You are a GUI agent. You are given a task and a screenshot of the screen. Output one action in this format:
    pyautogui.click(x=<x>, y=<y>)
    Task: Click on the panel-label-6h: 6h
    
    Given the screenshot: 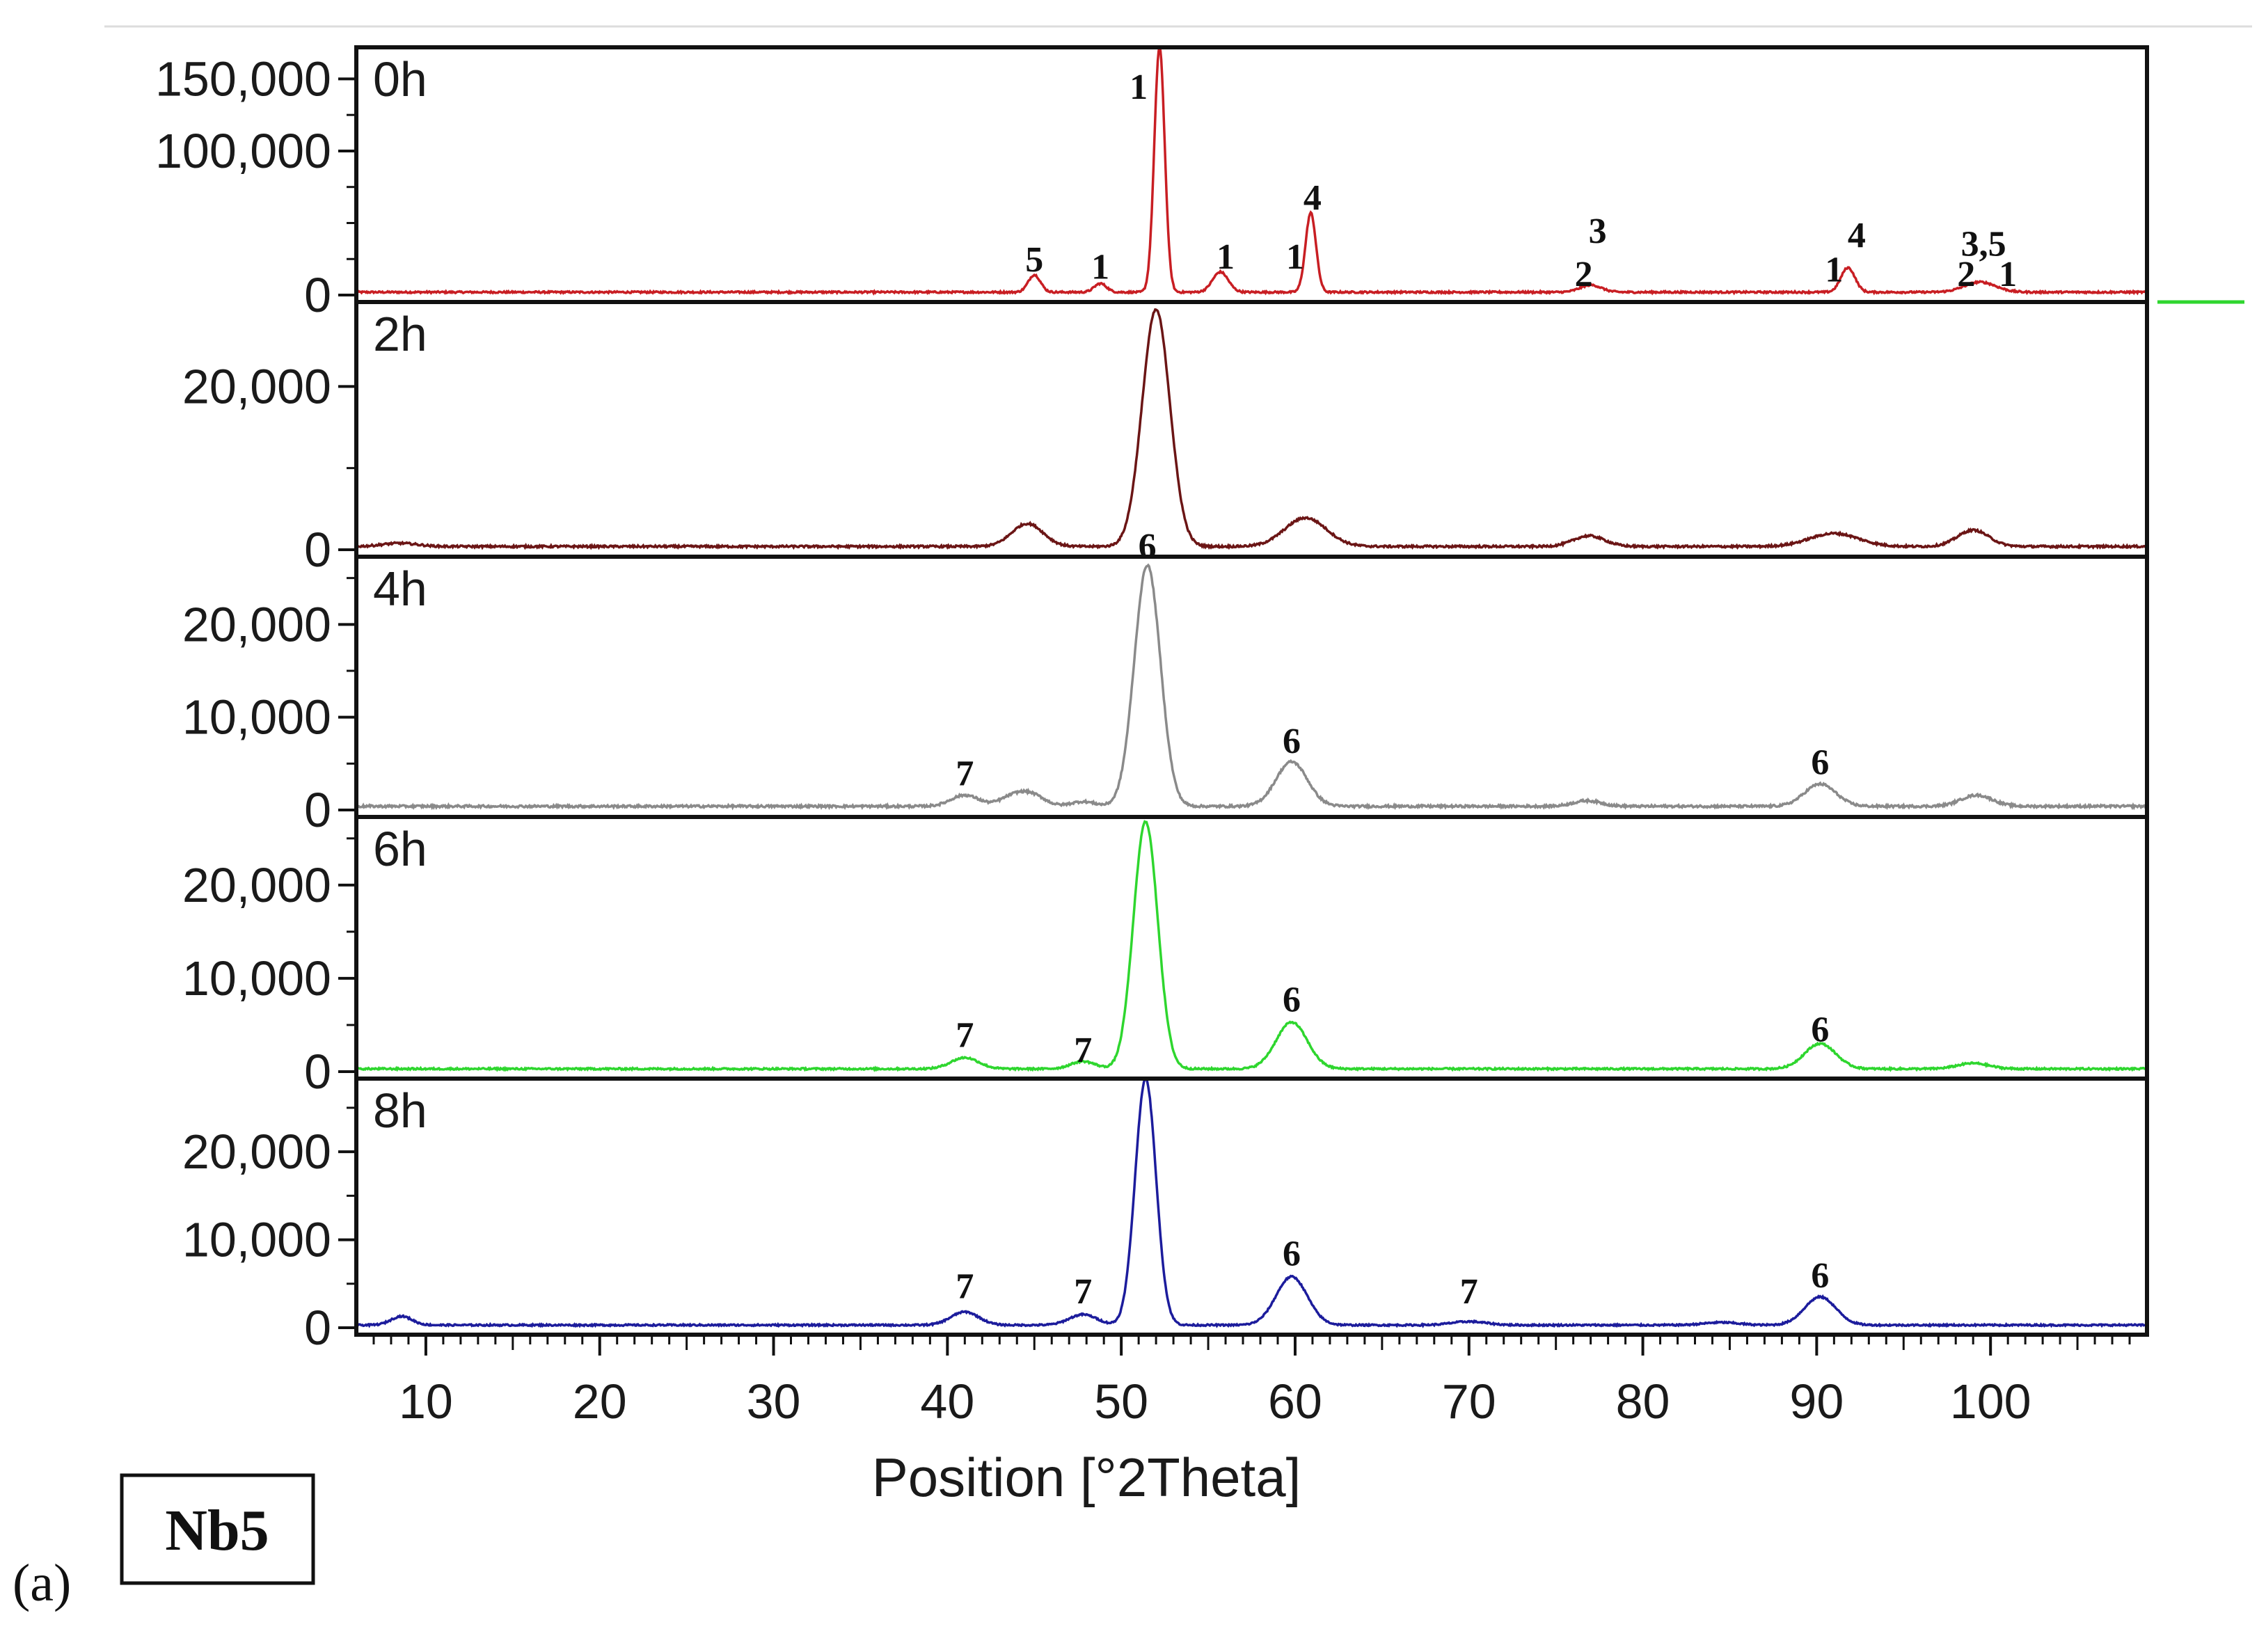 What is the action you would take?
    pyautogui.click(x=400, y=849)
    